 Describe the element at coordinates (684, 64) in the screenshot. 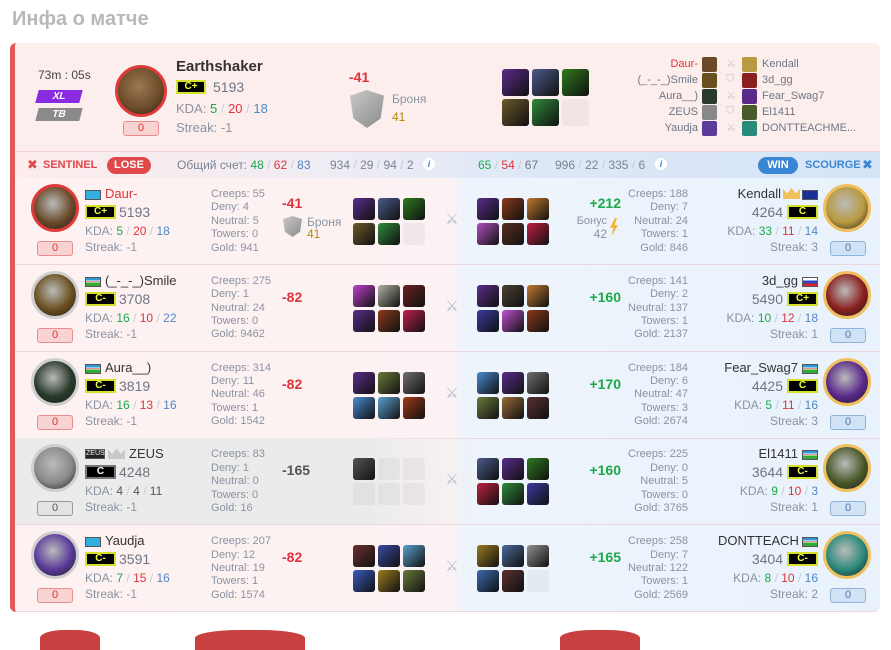

I see `player-link-left: Daur-` at that location.